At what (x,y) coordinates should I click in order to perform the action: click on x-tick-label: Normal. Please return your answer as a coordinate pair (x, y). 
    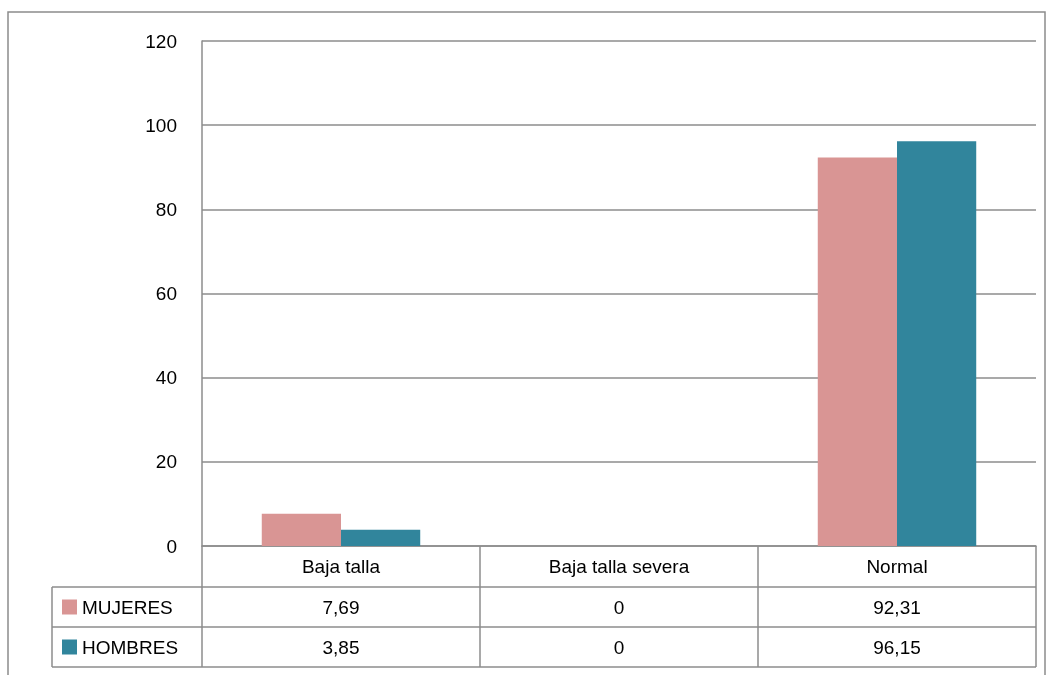
    Looking at the image, I should click on (897, 566).